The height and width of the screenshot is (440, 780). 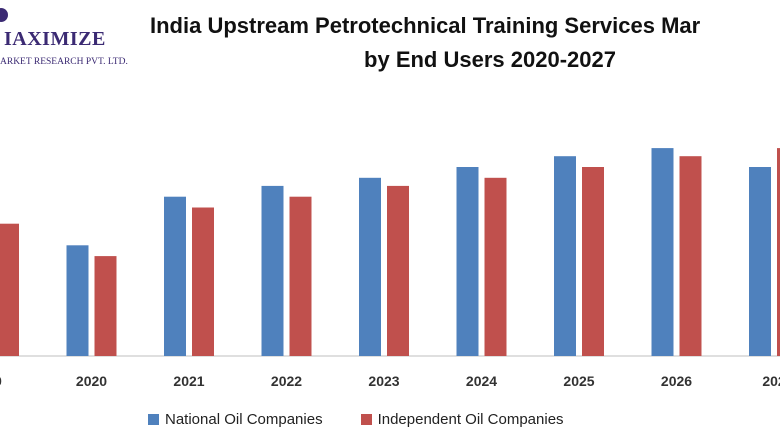 I want to click on x-tick-label: 2026, so click(x=676, y=381).